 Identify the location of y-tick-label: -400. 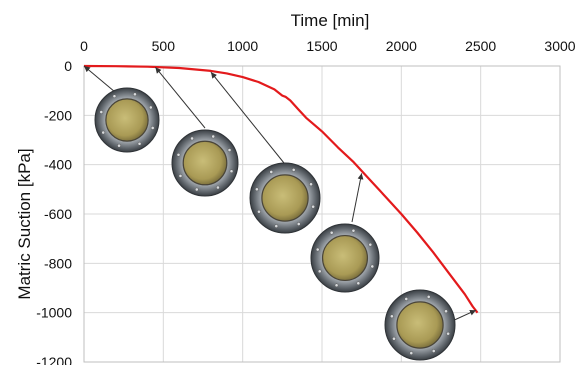
(58, 165).